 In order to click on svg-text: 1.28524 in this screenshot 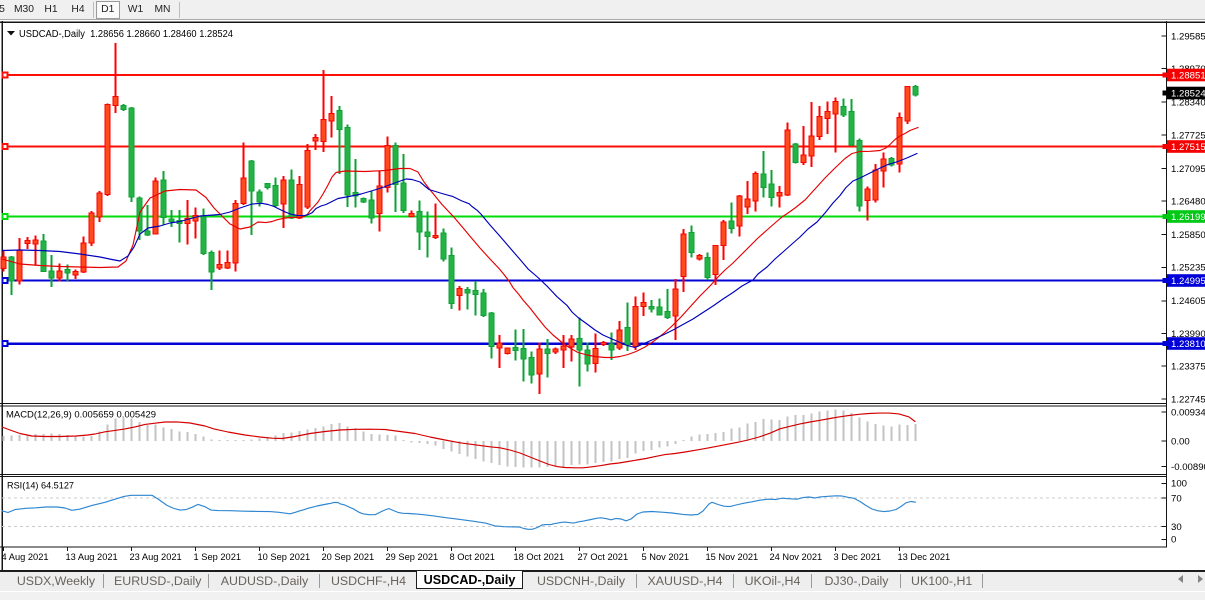, I will do `click(1188, 93)`.